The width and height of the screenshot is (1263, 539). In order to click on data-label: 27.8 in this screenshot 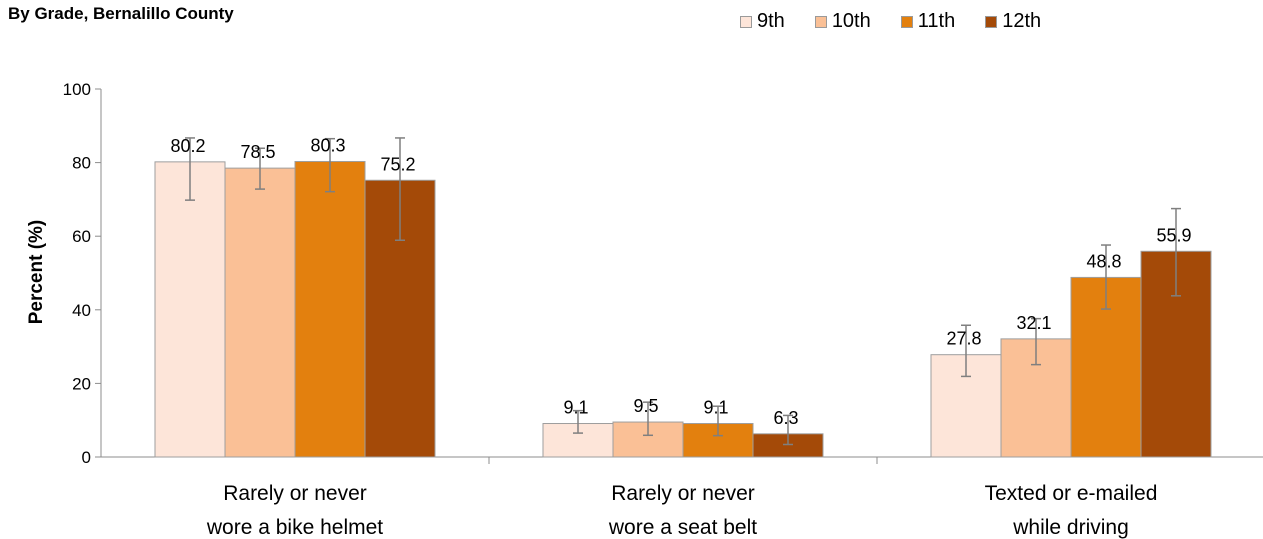, I will do `click(963, 339)`.